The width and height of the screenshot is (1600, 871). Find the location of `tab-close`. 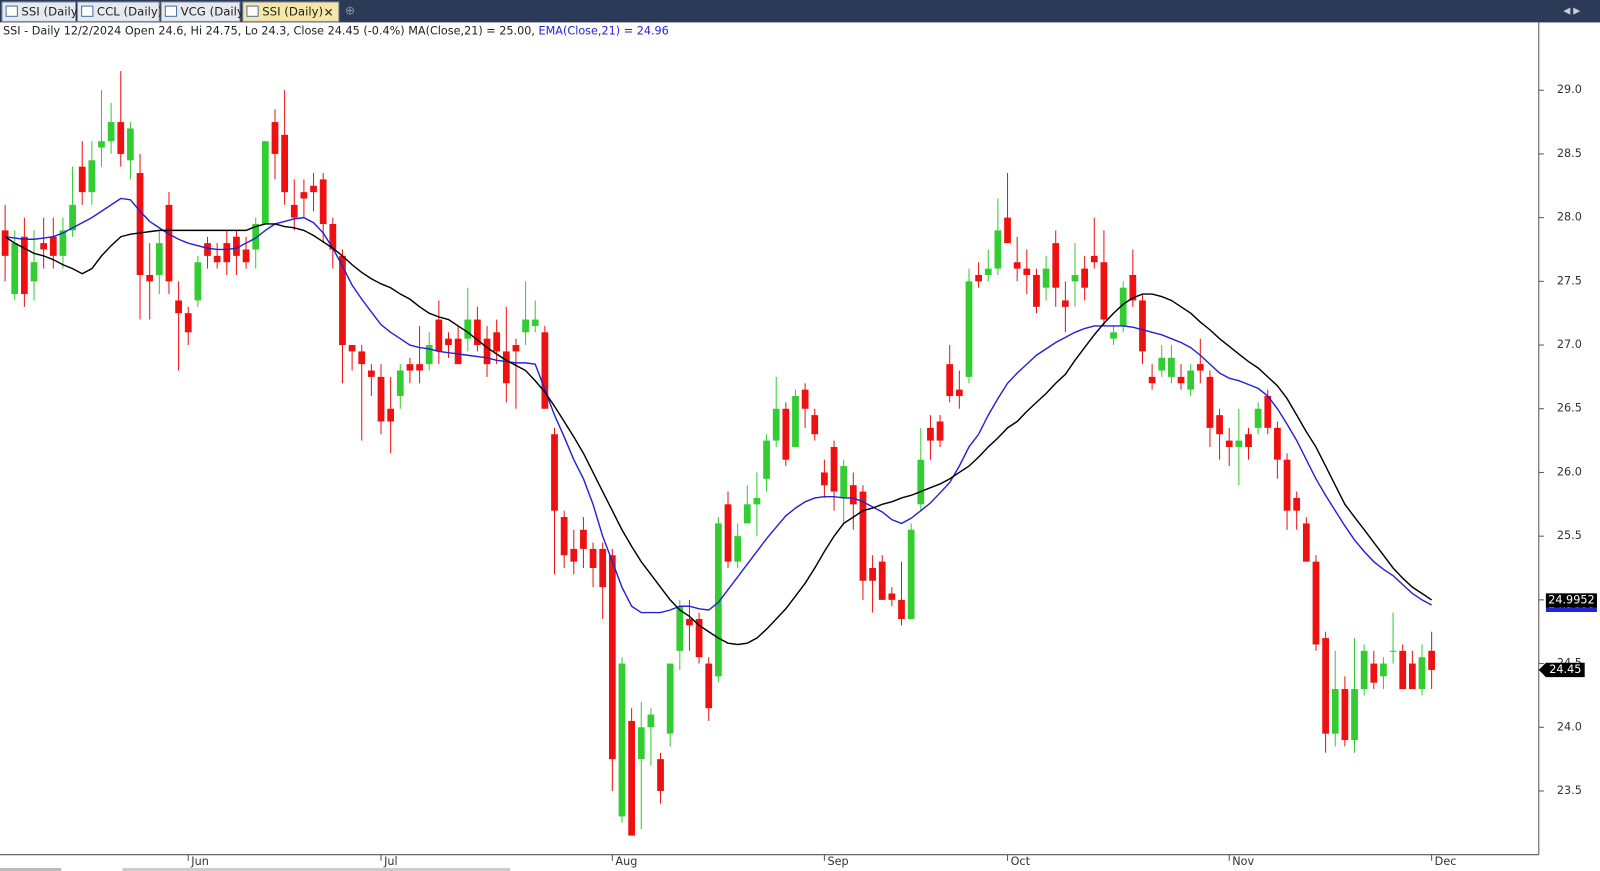

tab-close is located at coordinates (329, 12).